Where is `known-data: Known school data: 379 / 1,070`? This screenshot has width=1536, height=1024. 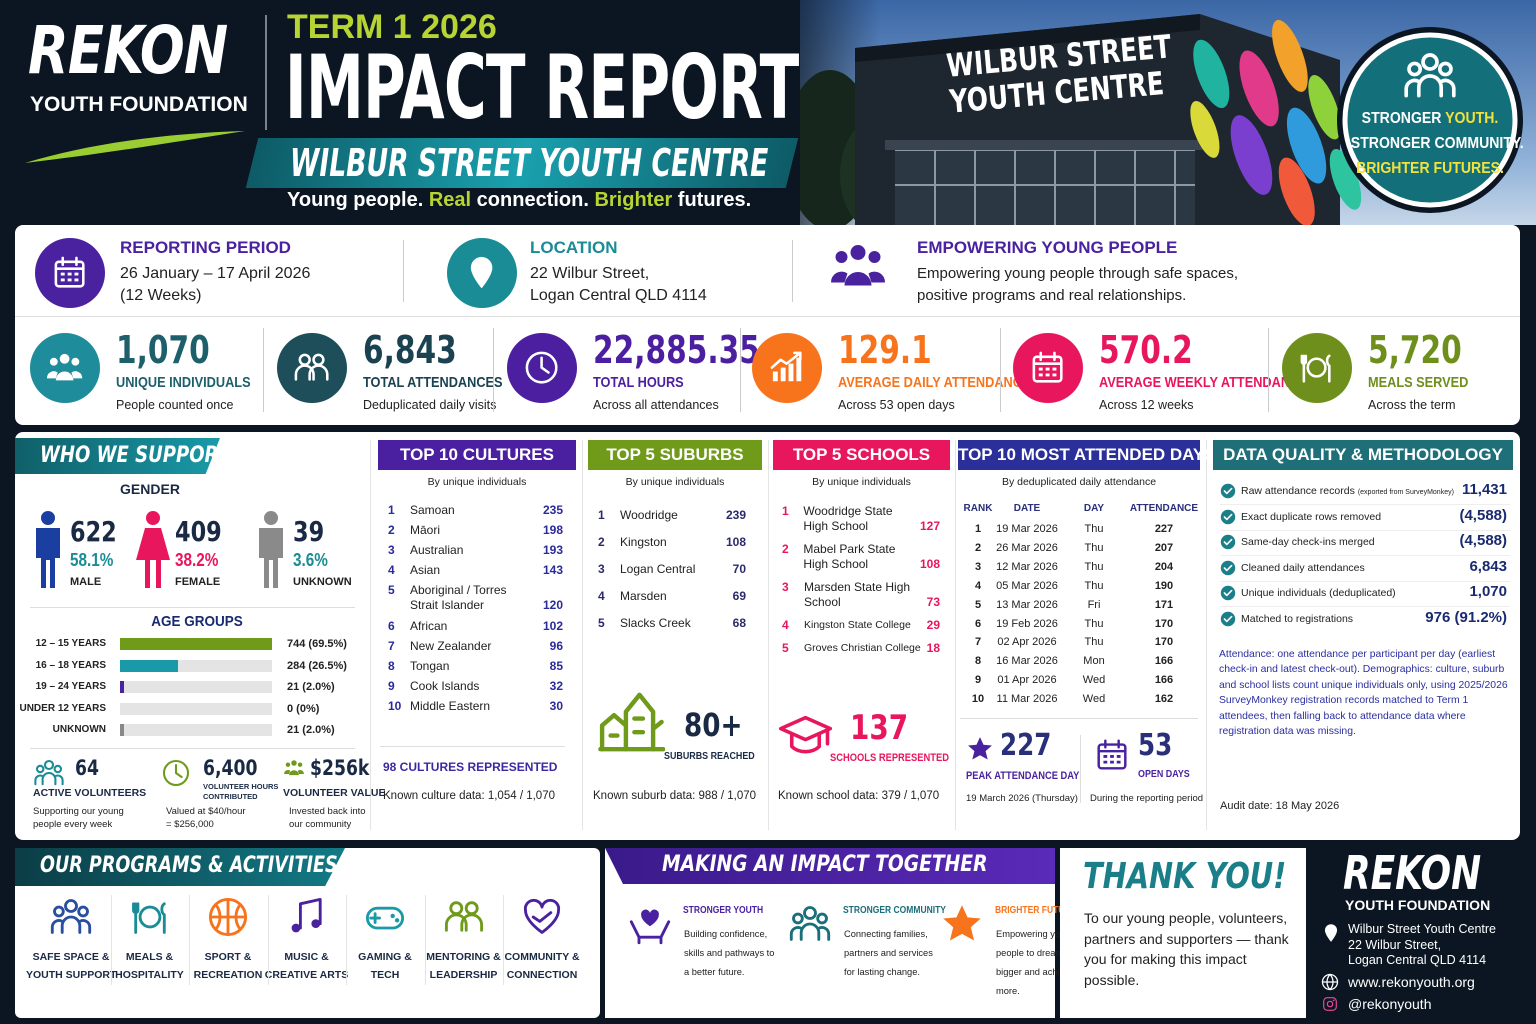
known-data: Known school data: 379 / 1,070 is located at coordinates (859, 796).